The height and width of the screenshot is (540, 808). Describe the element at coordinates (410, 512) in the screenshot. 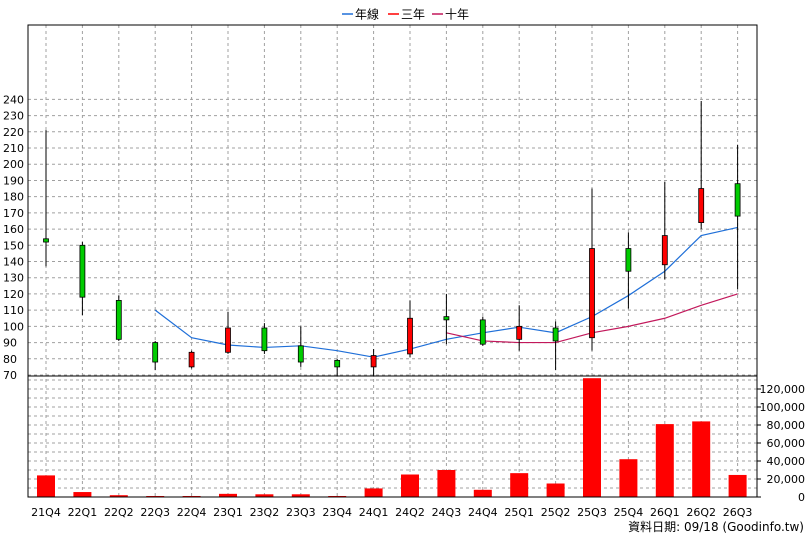

I see `x-tick-label: 24Q2` at that location.